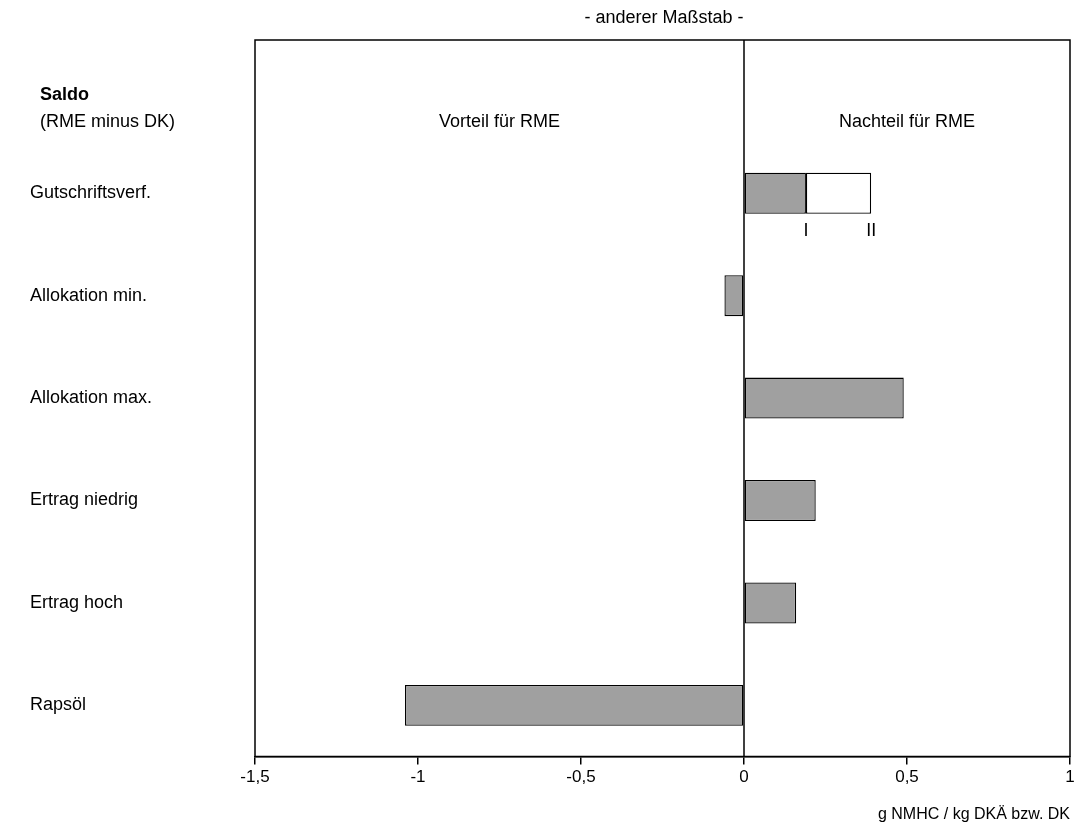 Image resolution: width=1082 pixels, height=831 pixels. I want to click on x-tick-label: -0,5, so click(581, 777).